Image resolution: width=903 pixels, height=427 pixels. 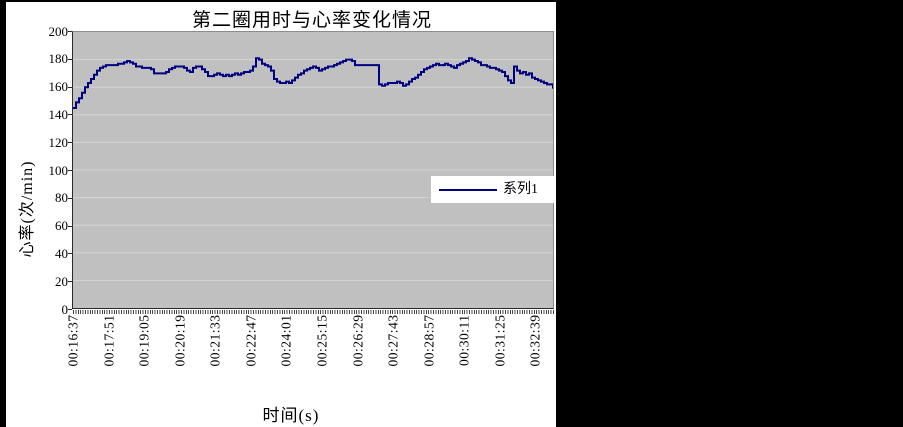 What do you see at coordinates (358, 340) in the screenshot?
I see `x-tick-label-8: 00:26:29` at bounding box center [358, 340].